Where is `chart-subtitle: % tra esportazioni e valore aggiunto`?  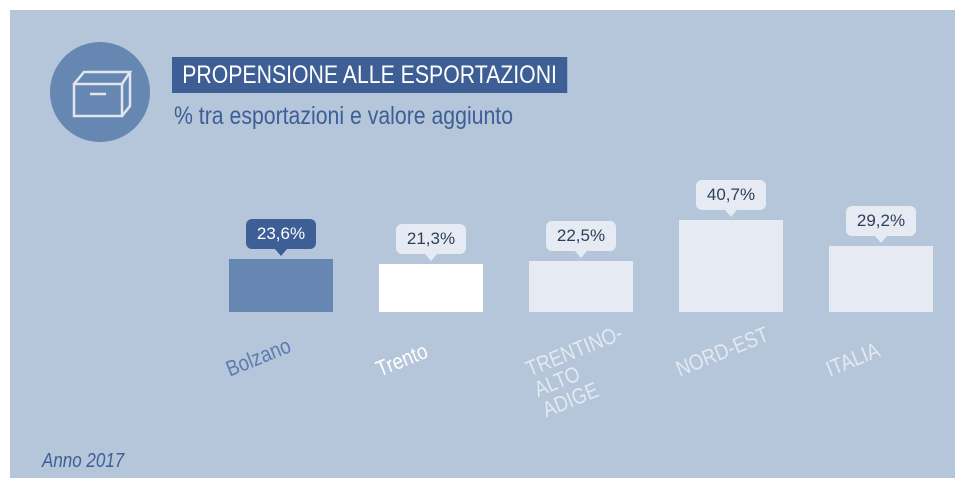
chart-subtitle: % tra esportazioni e valore aggiunto is located at coordinates (344, 116).